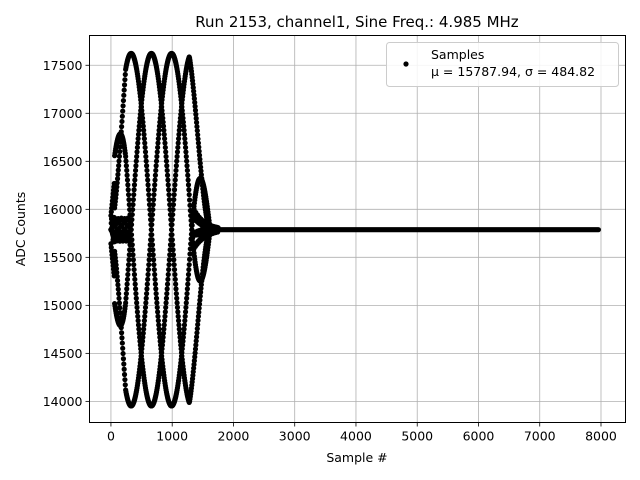 The height and width of the screenshot is (480, 640). What do you see at coordinates (540, 436) in the screenshot?
I see `x-tick-label: 7000` at bounding box center [540, 436].